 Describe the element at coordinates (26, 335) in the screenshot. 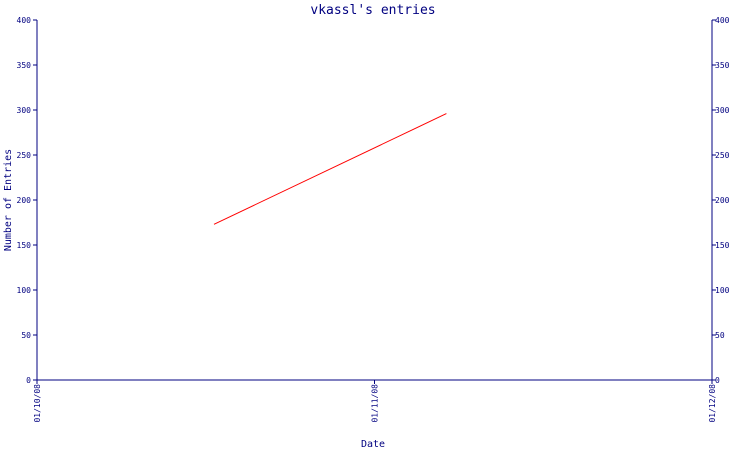

I see `y-tick-label-left: 50` at that location.